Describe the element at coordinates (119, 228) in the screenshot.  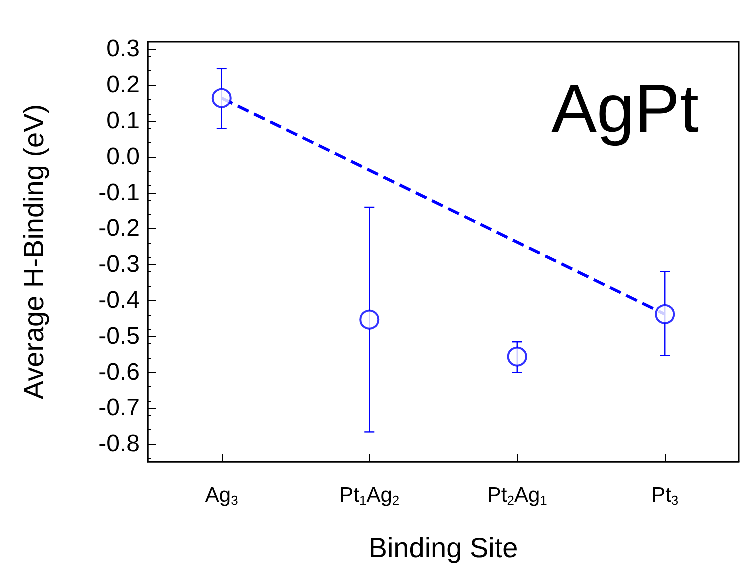
I see `y-tick-label: -0.2` at that location.